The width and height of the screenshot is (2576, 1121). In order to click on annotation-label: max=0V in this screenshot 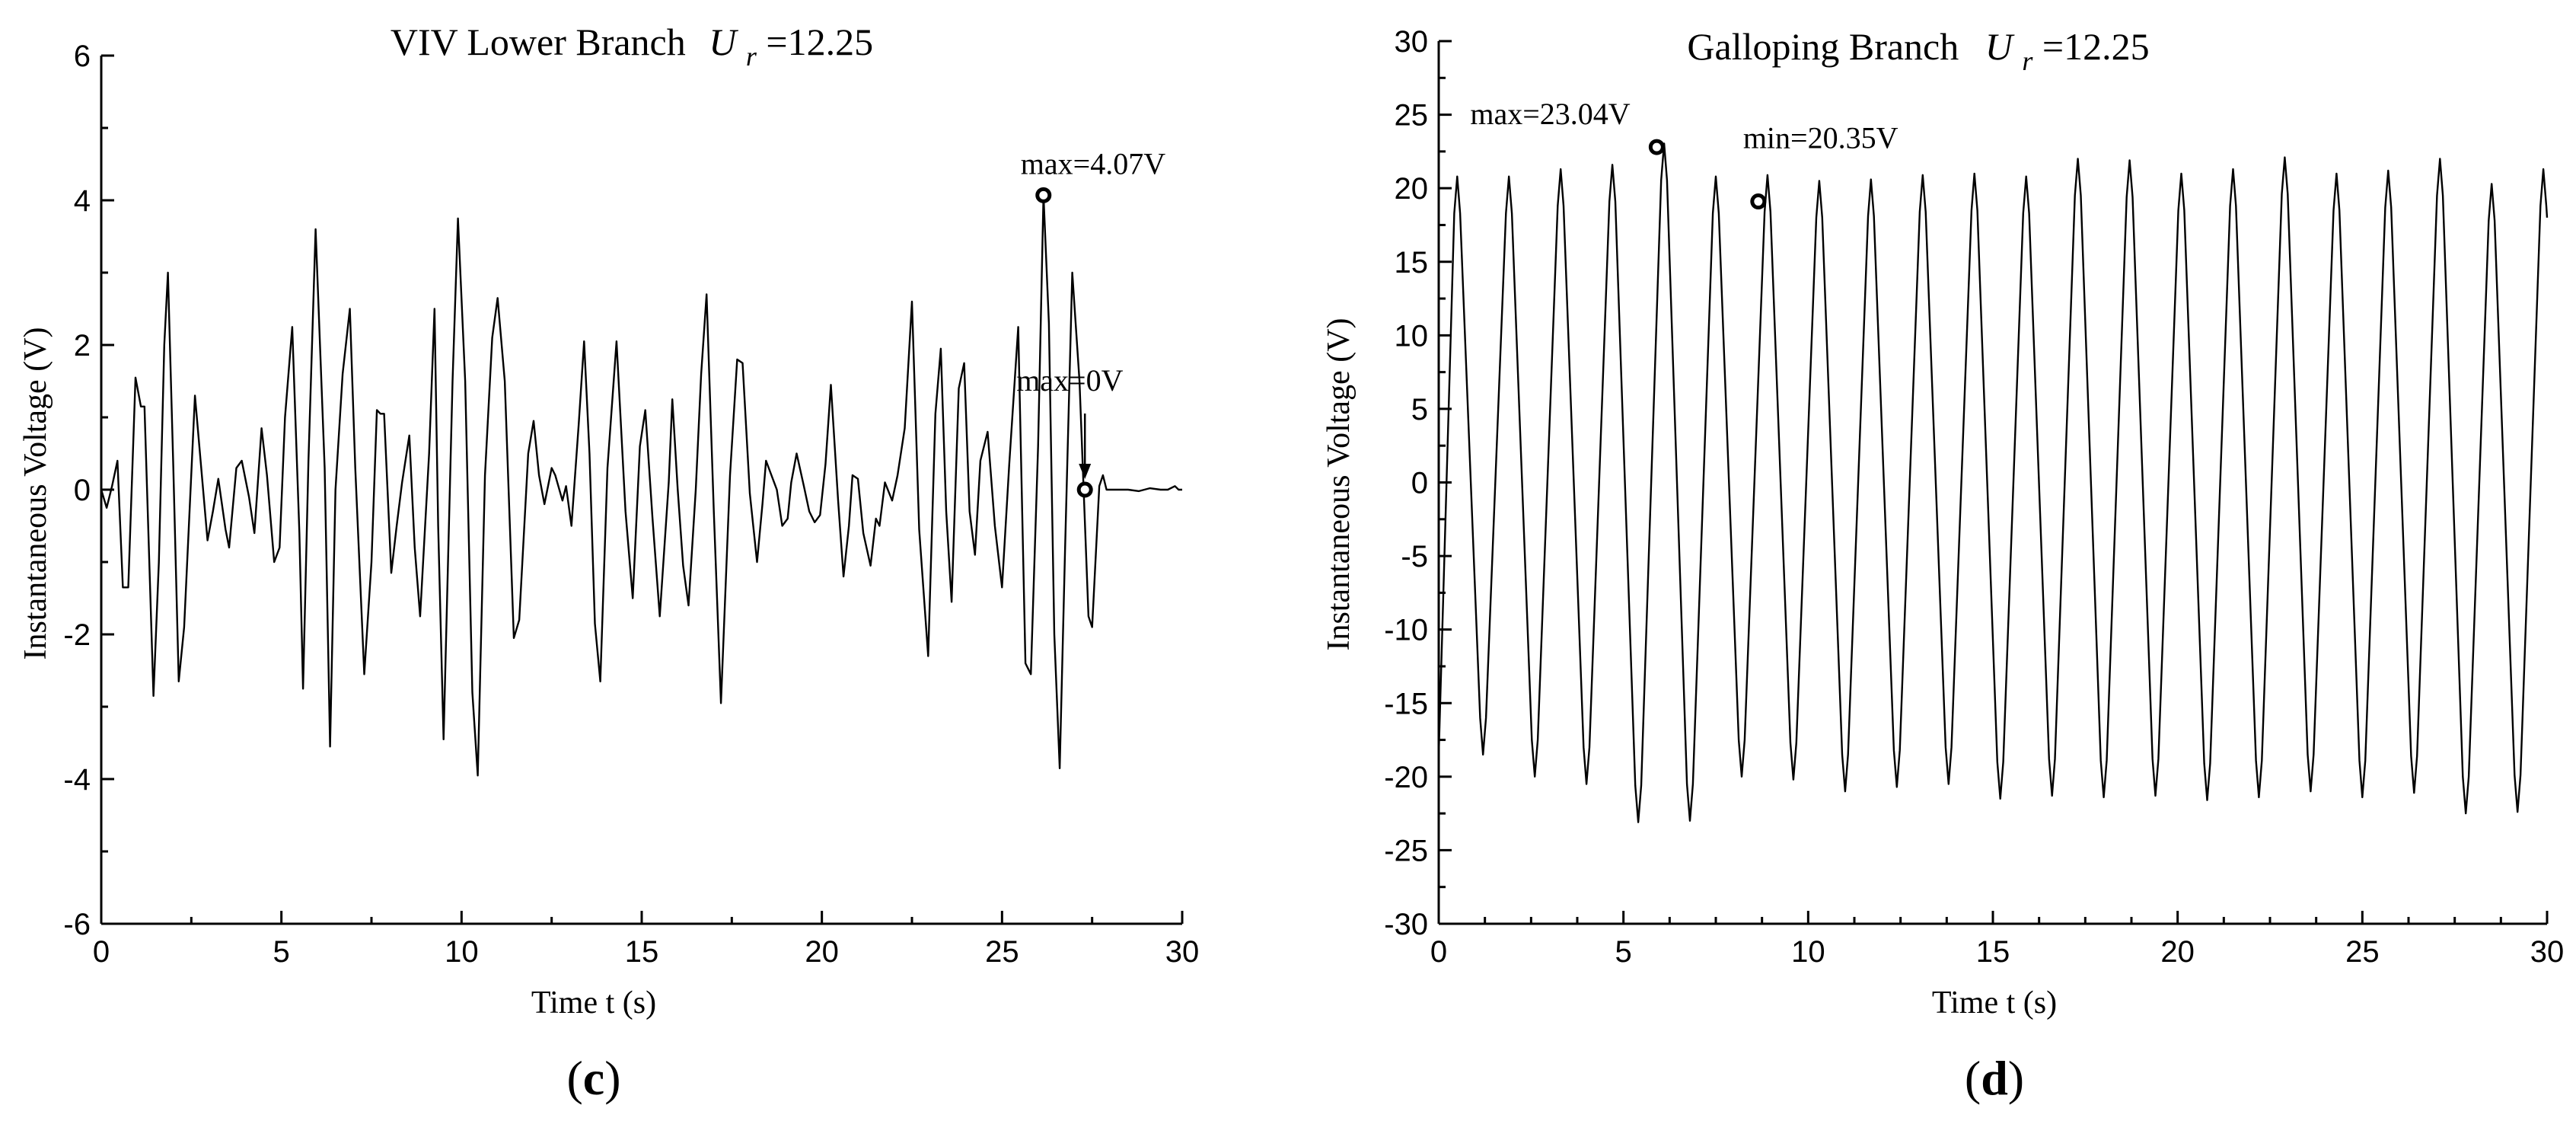, I will do `click(1069, 381)`.